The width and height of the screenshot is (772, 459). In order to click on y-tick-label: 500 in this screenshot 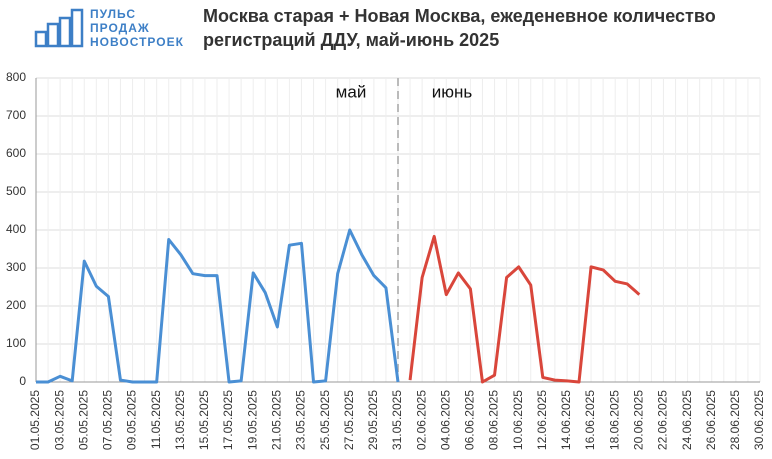, I will do `click(16, 191)`.